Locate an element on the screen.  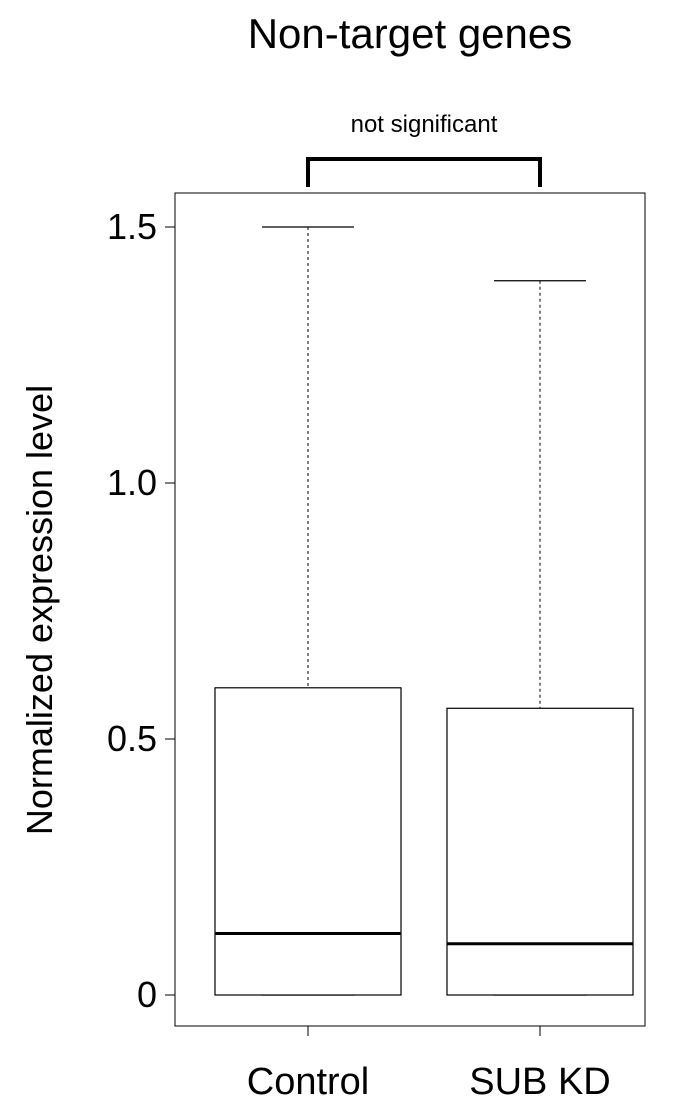
y-axis: 0 0.5 1.0 1.5 is located at coordinates (141, 610).